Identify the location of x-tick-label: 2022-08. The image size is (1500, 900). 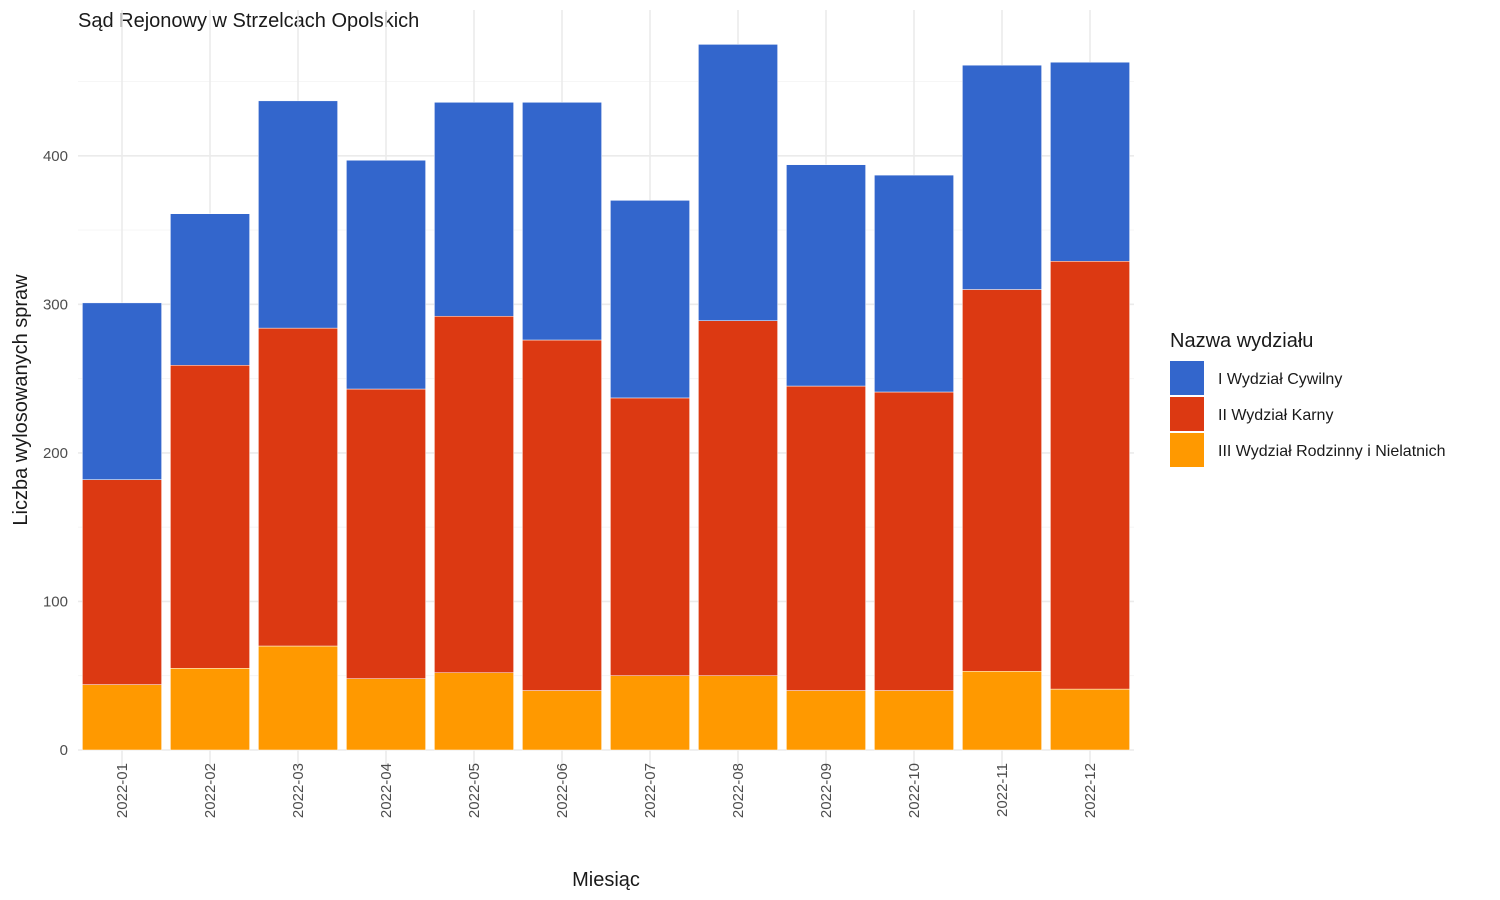
(738, 790).